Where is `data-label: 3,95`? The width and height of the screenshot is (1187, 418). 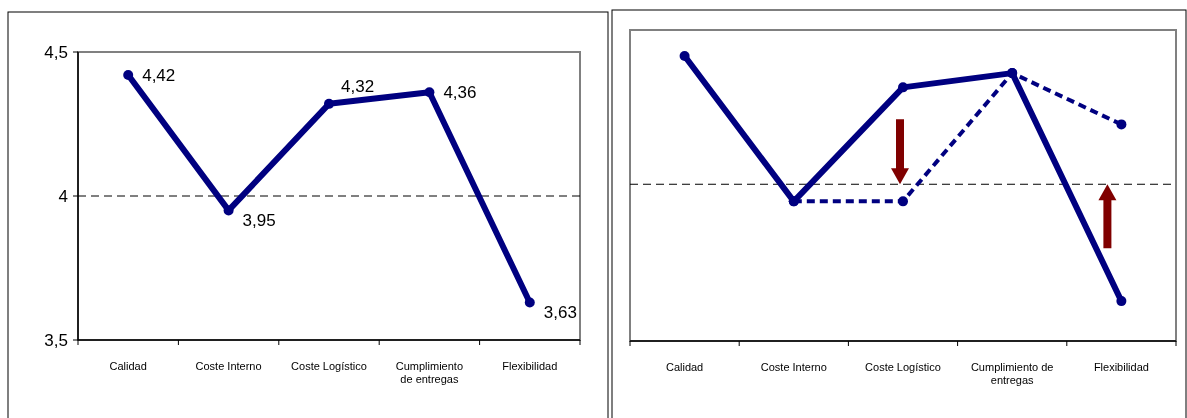
data-label: 3,95 is located at coordinates (259, 220).